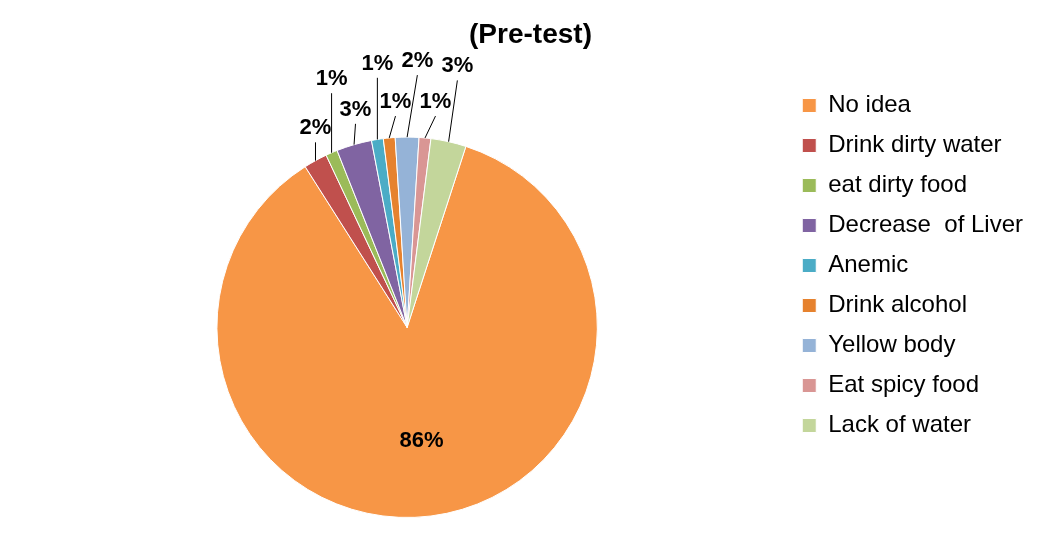 The image size is (1051, 540). Describe the element at coordinates (926, 224) in the screenshot. I see `legend-label: Decrease of Liver` at that location.